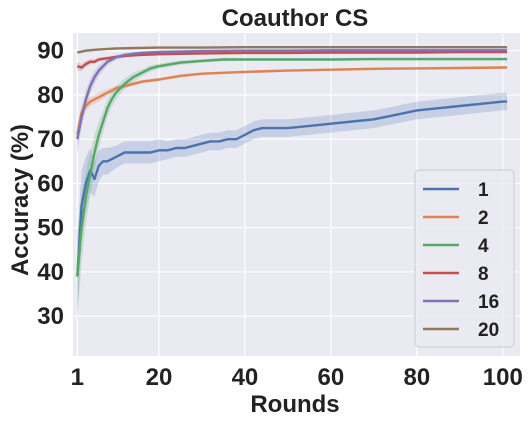  I want to click on y-tick-label: 60, so click(50, 183).